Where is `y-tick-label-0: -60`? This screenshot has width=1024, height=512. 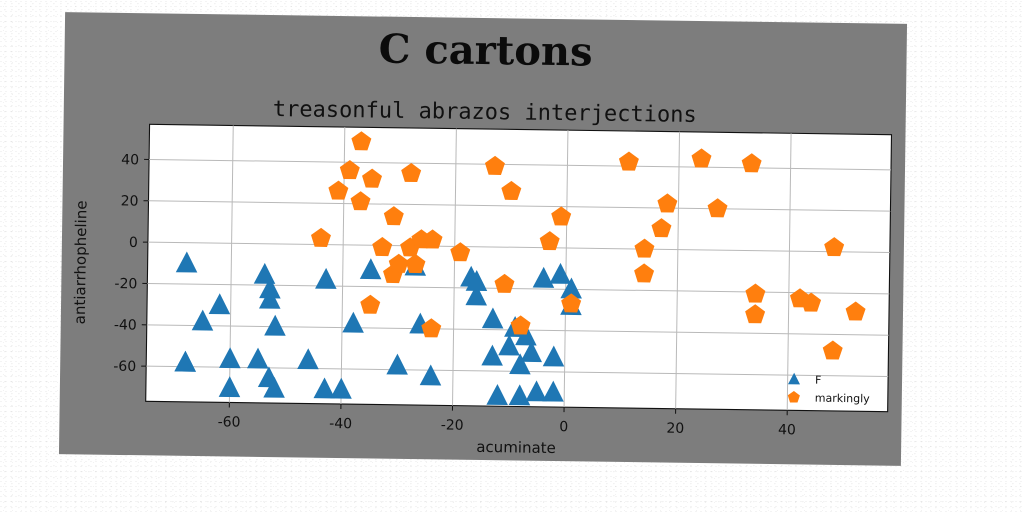 y-tick-label-0: -60 is located at coordinates (124, 367).